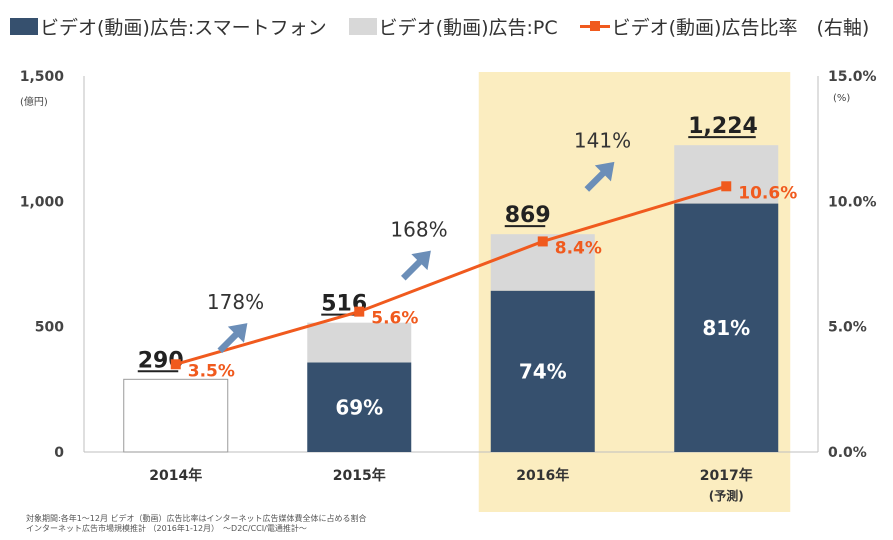  Describe the element at coordinates (723, 126) in the screenshot. I see `total-label: 1,224` at that location.